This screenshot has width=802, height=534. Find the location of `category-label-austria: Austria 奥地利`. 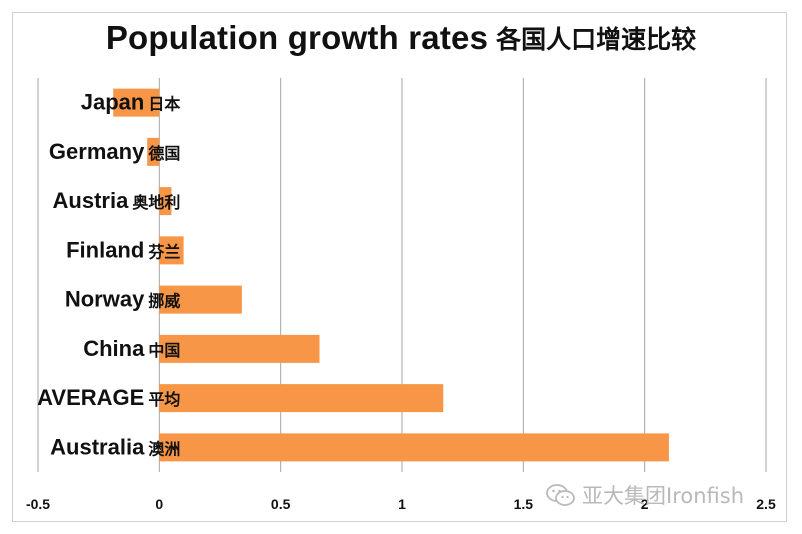

category-label-austria: Austria 奥地利 is located at coordinates (117, 200).